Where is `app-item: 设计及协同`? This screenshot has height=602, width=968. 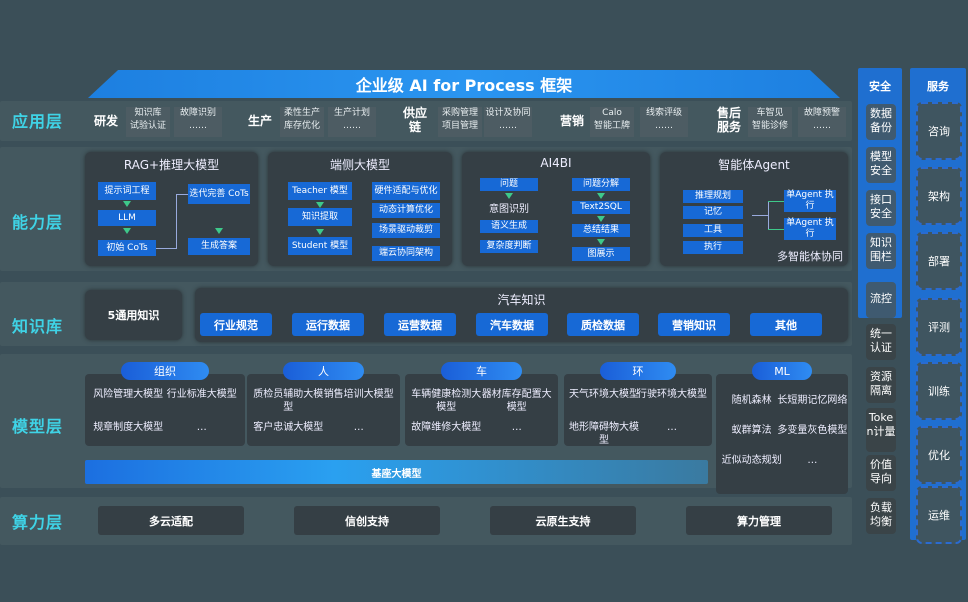 app-item: 设计及协同 is located at coordinates (508, 113).